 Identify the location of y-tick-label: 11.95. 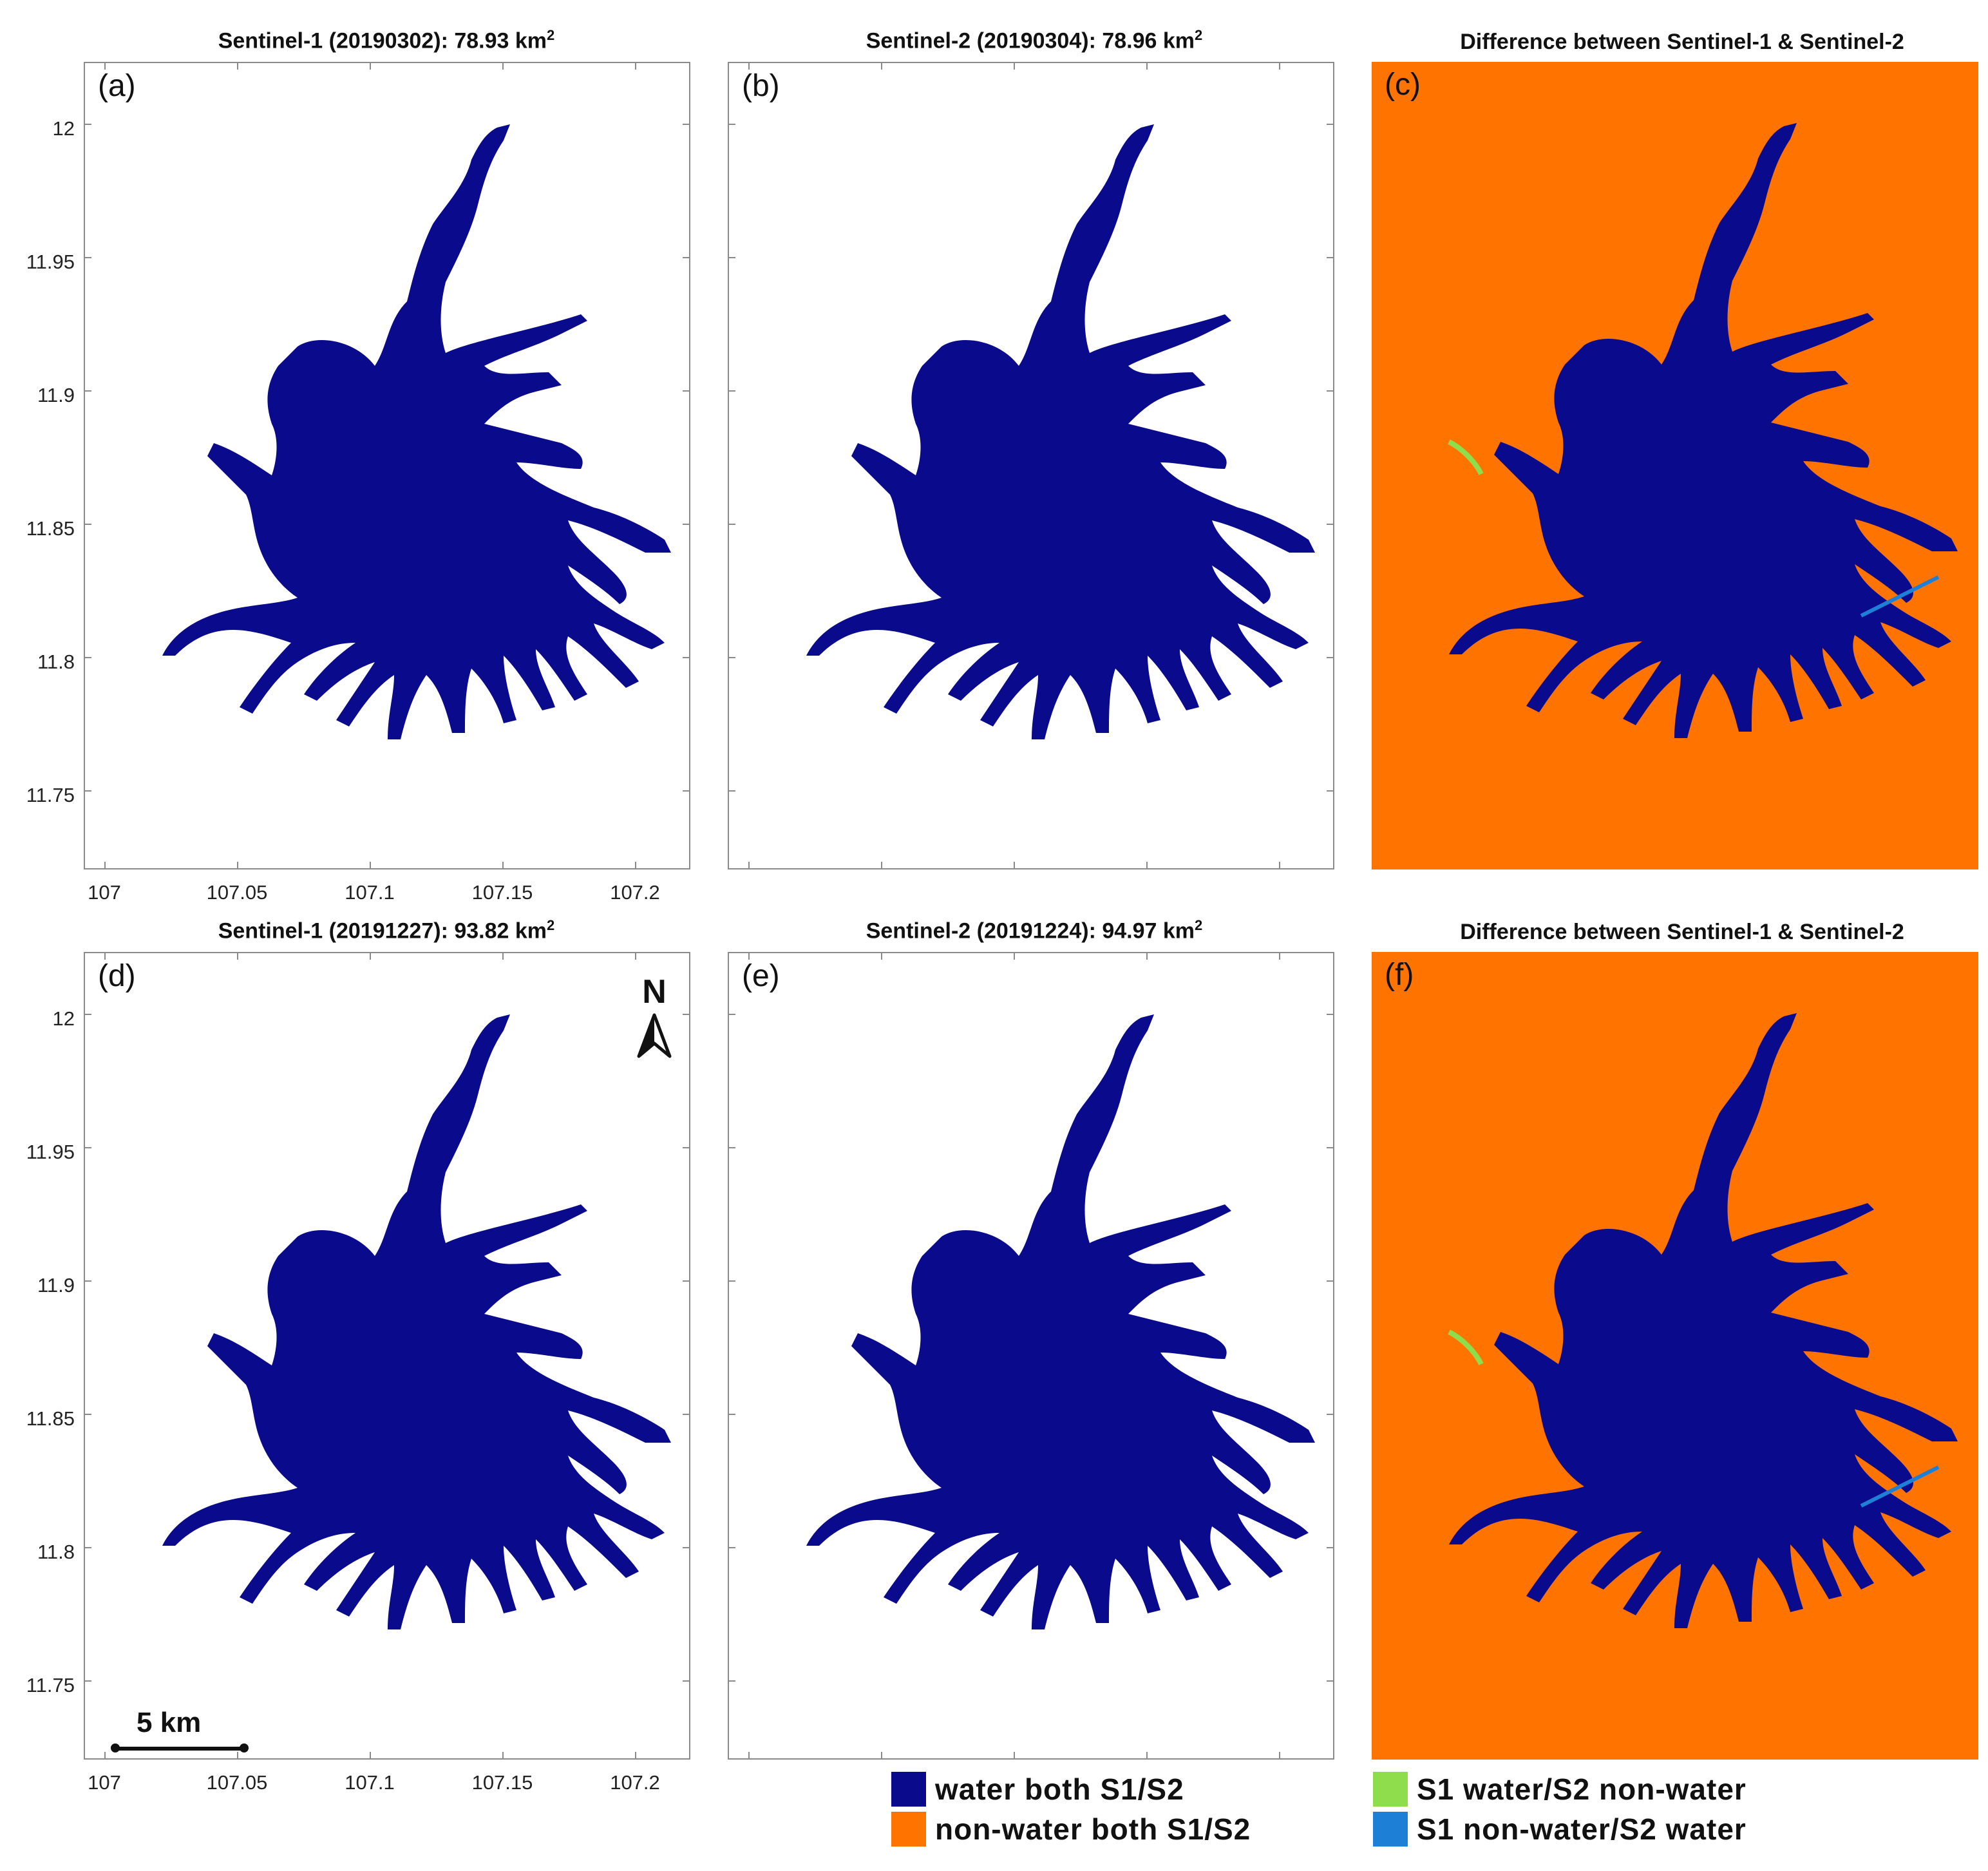
(51, 262).